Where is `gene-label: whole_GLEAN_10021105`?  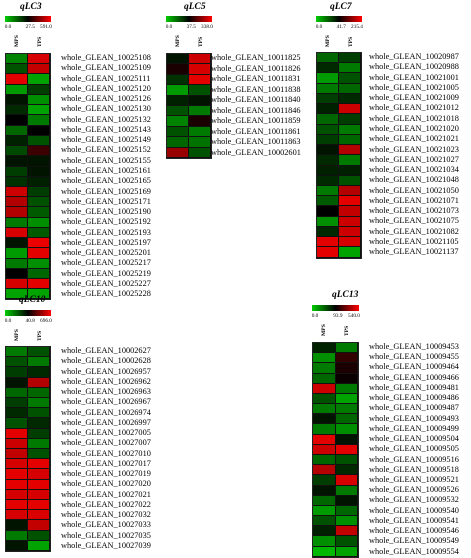 gene-label: whole_GLEAN_10021105 is located at coordinates (414, 242).